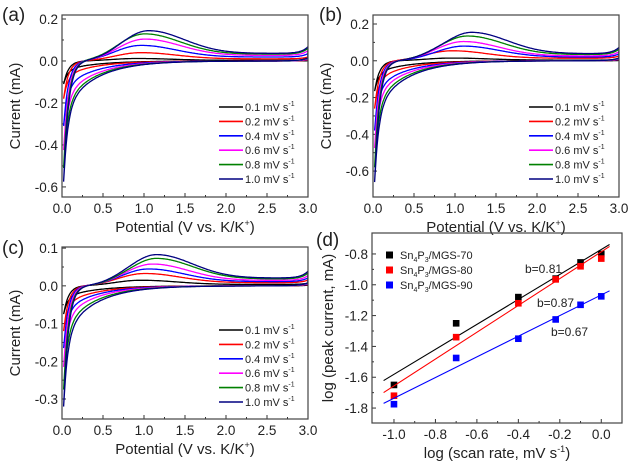 Image resolution: width=641 pixels, height=467 pixels. Describe the element at coordinates (561, 449) in the screenshot. I see `x-axis-title-sup: -1` at that location.